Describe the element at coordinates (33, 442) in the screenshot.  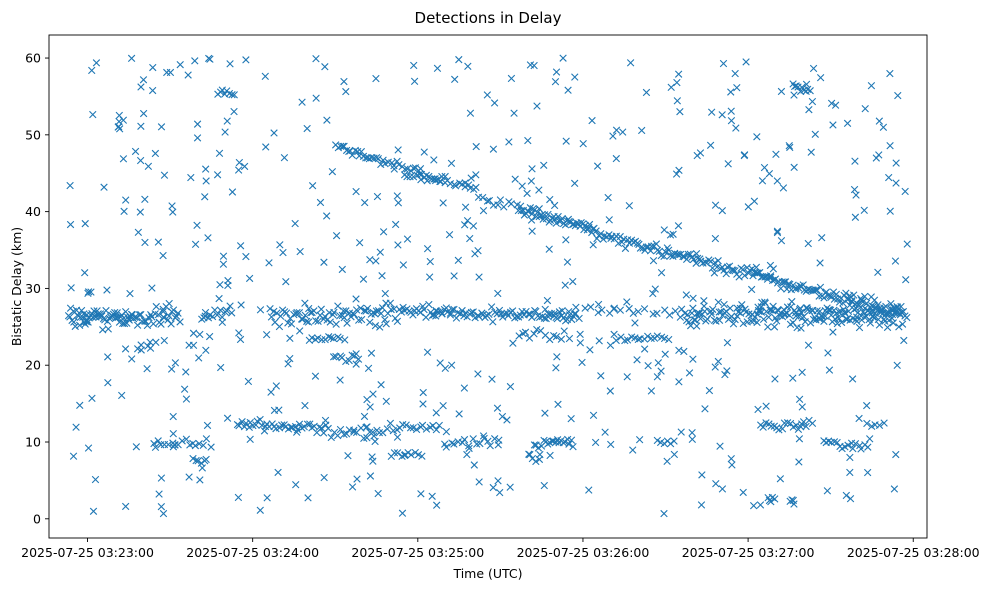
I see `y-tick-label: 10` at that location.